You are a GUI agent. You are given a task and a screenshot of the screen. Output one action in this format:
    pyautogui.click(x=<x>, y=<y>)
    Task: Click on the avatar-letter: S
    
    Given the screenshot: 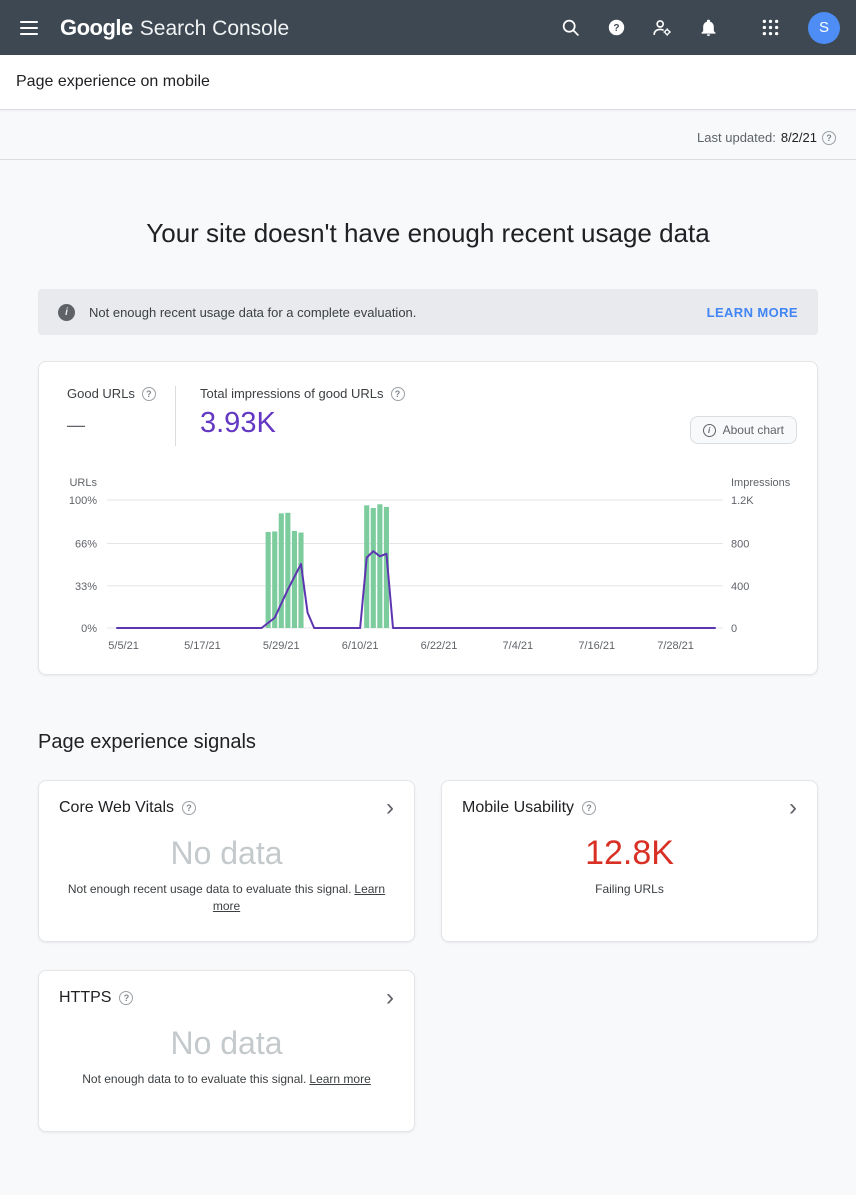 What is the action you would take?
    pyautogui.click(x=823, y=27)
    